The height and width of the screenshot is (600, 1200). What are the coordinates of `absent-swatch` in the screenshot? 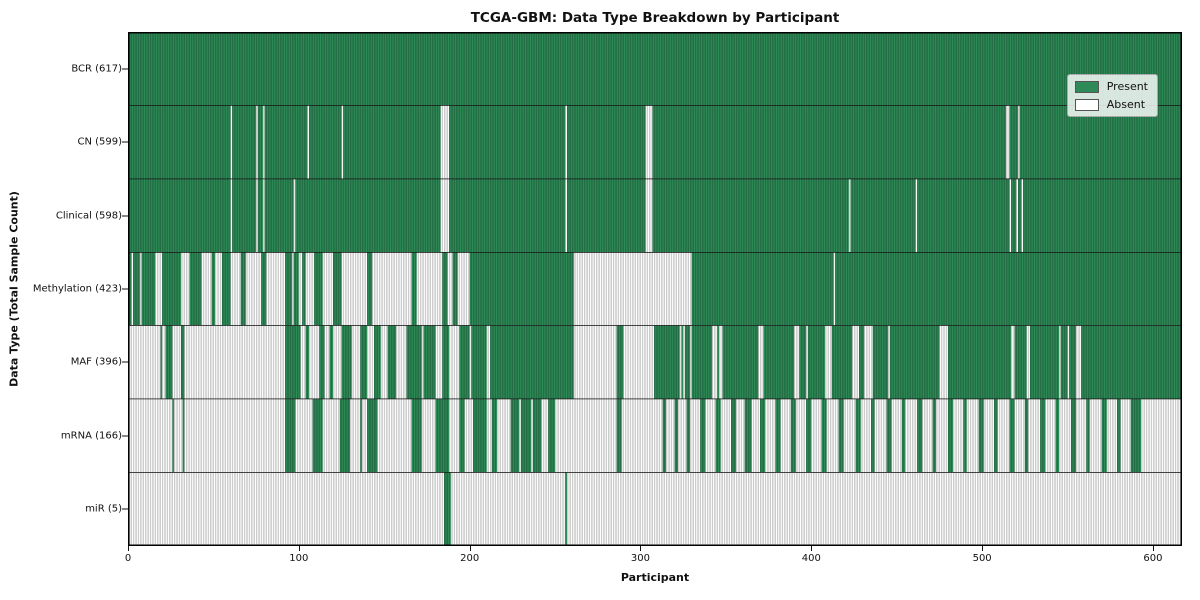 It's located at (1086, 104).